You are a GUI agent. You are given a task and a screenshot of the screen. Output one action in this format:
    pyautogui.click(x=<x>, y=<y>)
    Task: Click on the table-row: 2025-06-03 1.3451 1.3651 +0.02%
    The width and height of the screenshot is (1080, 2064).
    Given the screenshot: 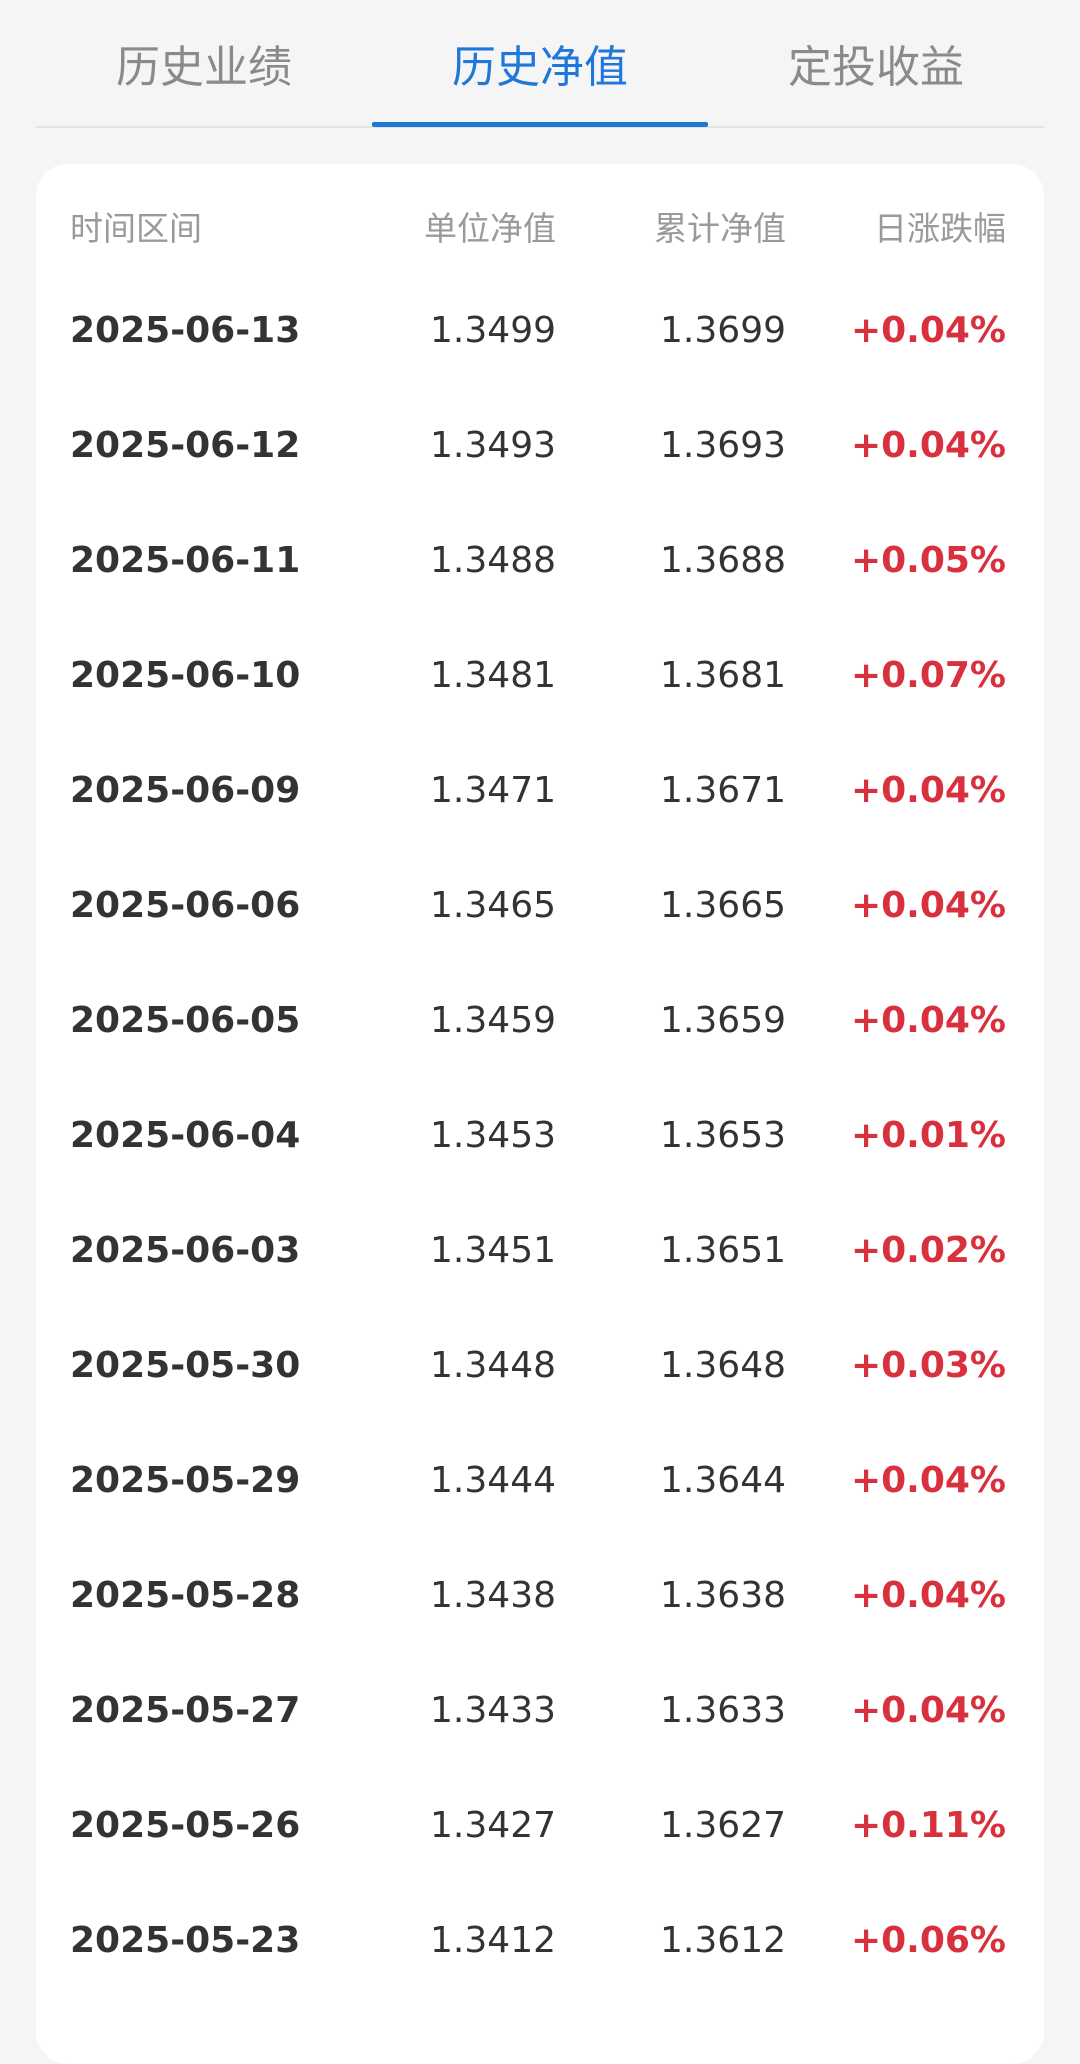 What is the action you would take?
    pyautogui.click(x=540, y=1251)
    